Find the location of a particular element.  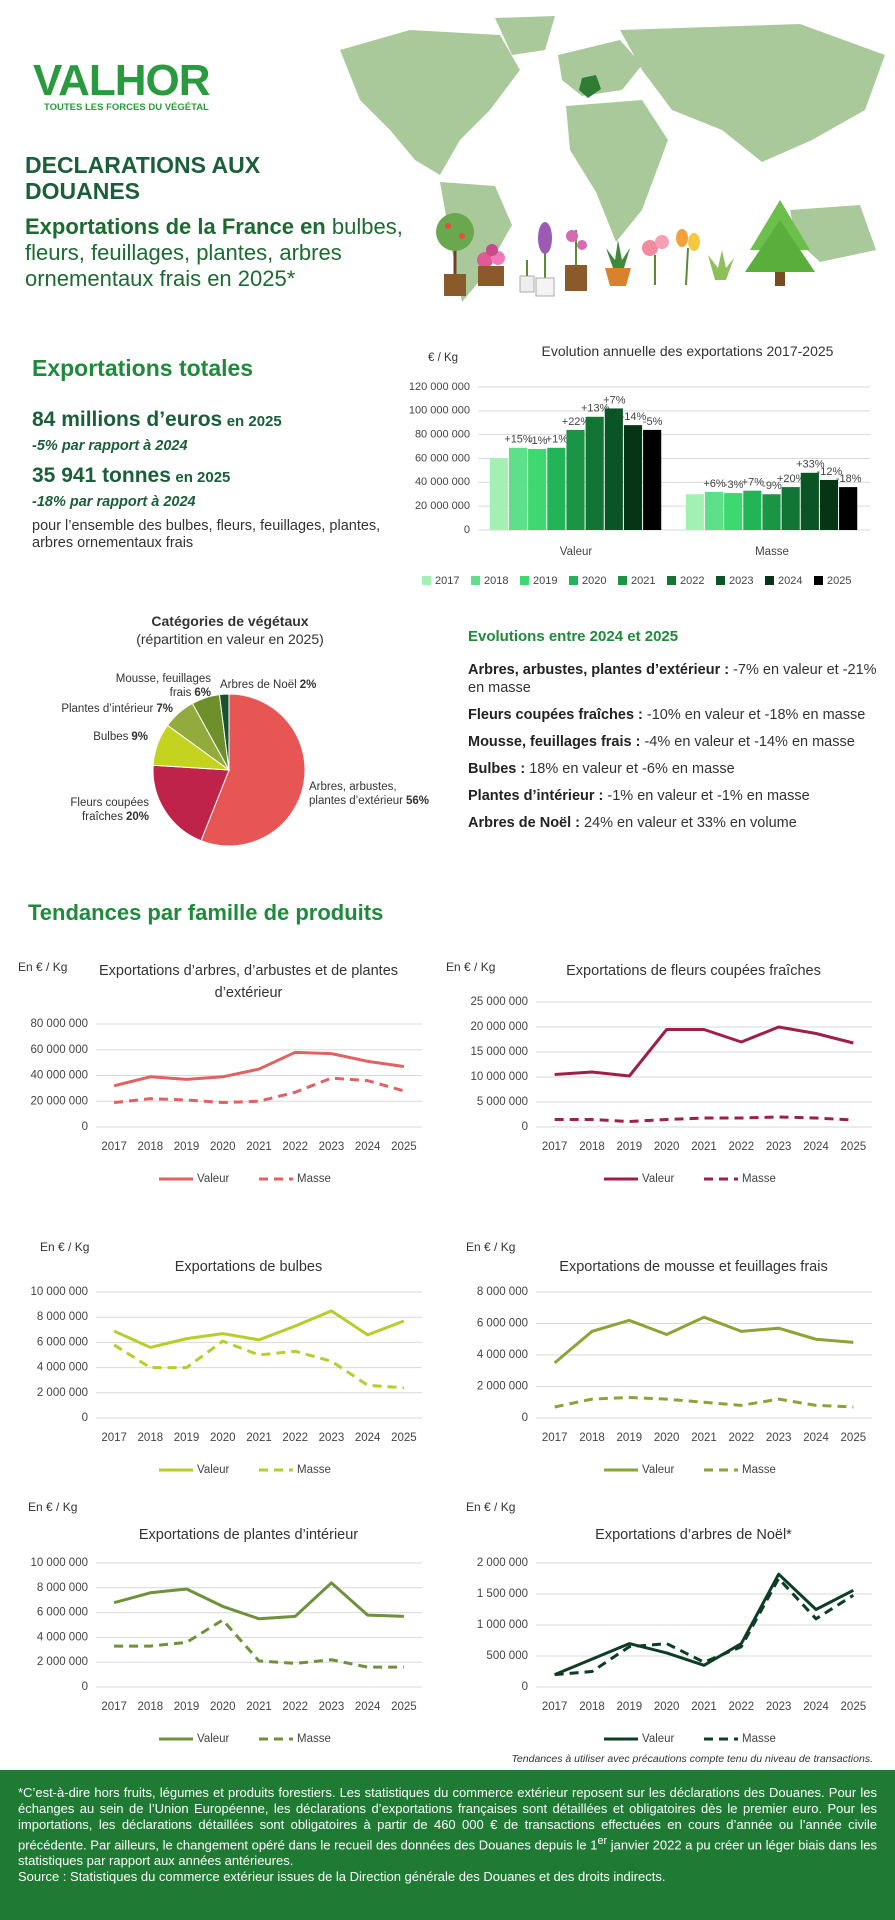

legend-label: 2019 is located at coordinates (545, 581).